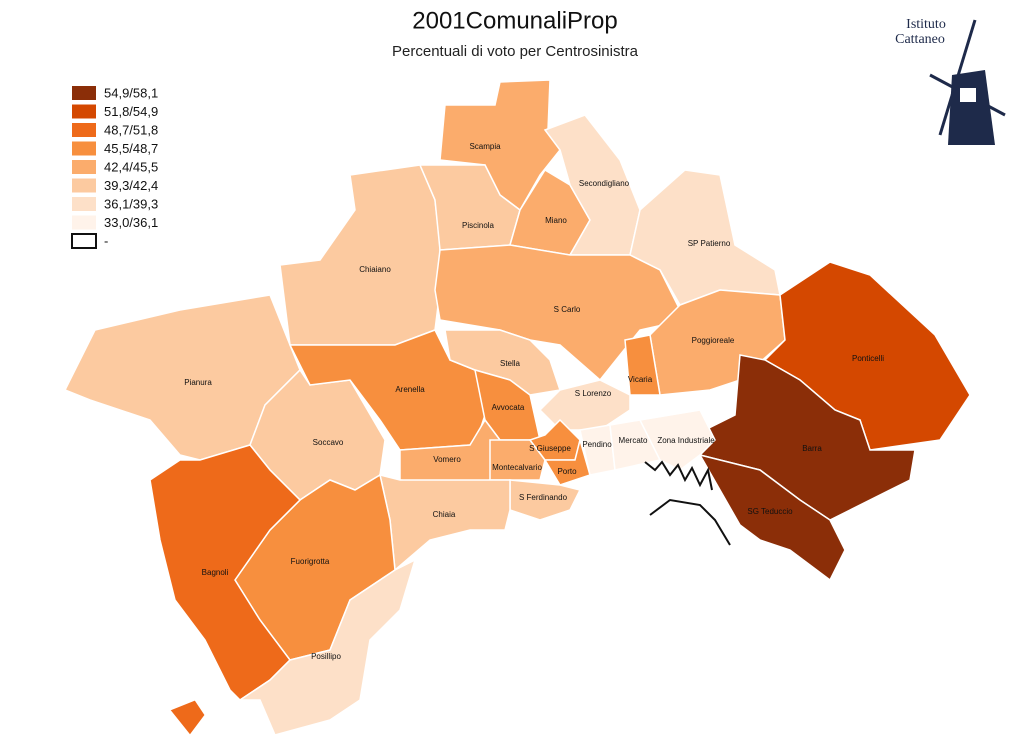 Image resolution: width=1030 pixels, height=750 pixels. I want to click on district-label: Scampia, so click(485, 146).